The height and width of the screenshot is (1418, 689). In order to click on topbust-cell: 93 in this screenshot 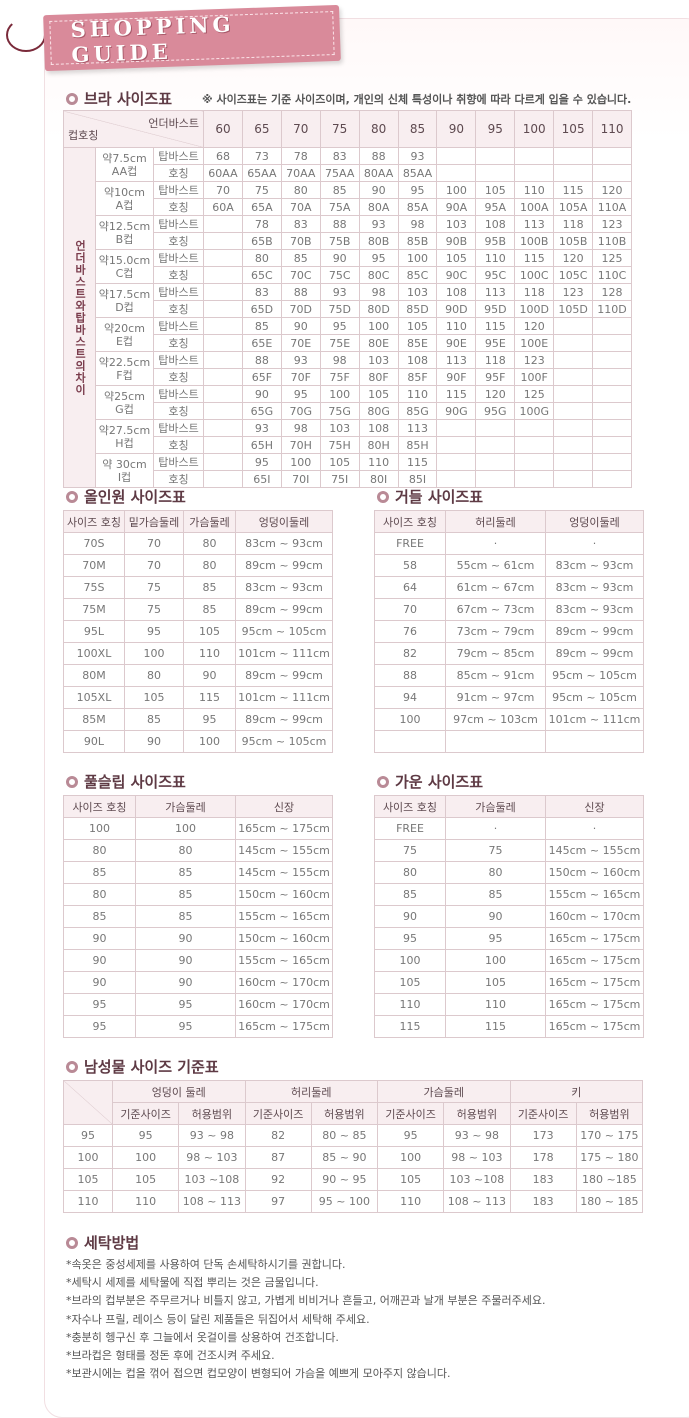, I will do `click(417, 156)`.